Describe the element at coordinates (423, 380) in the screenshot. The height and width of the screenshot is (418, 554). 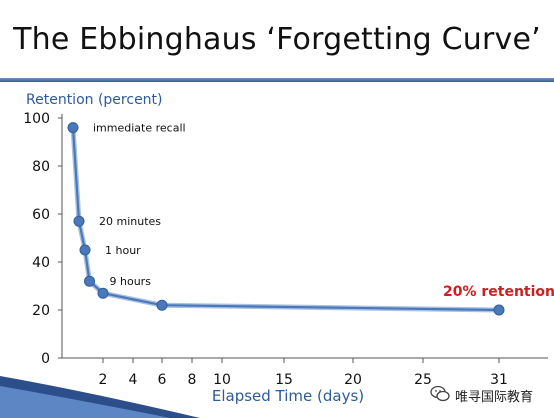
I see `x-tick-label: 25` at that location.